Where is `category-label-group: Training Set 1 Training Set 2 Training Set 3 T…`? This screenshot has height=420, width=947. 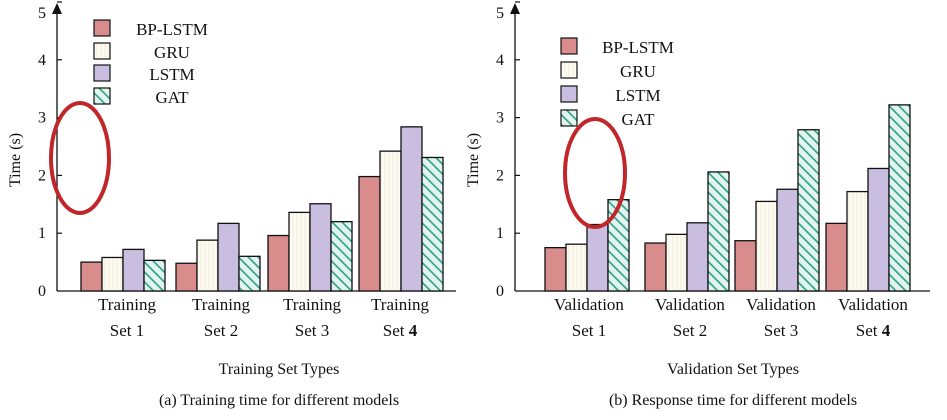 category-label-group: Training Set 1 Training Set 2 Training Set 3 T… is located at coordinates (263, 317).